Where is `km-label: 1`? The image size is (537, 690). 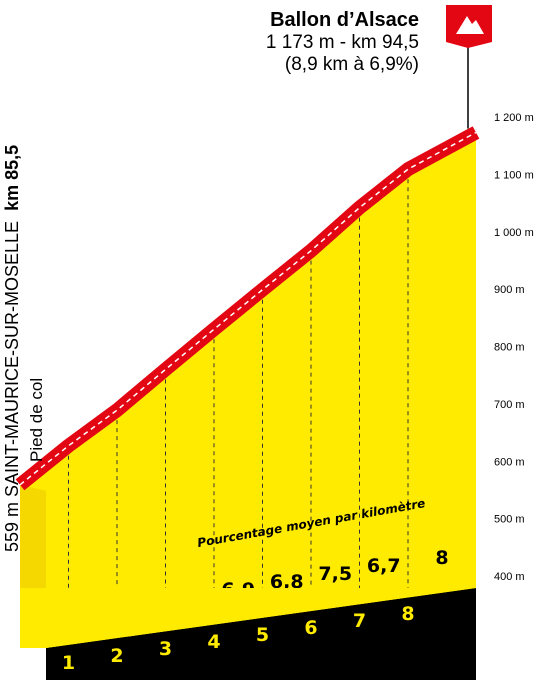
km-label: 1 is located at coordinates (68, 663).